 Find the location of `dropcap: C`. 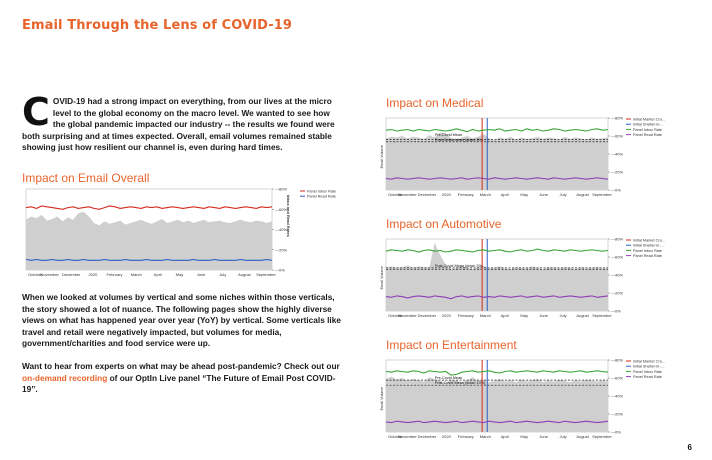

dropcap: C is located at coordinates (36, 112).